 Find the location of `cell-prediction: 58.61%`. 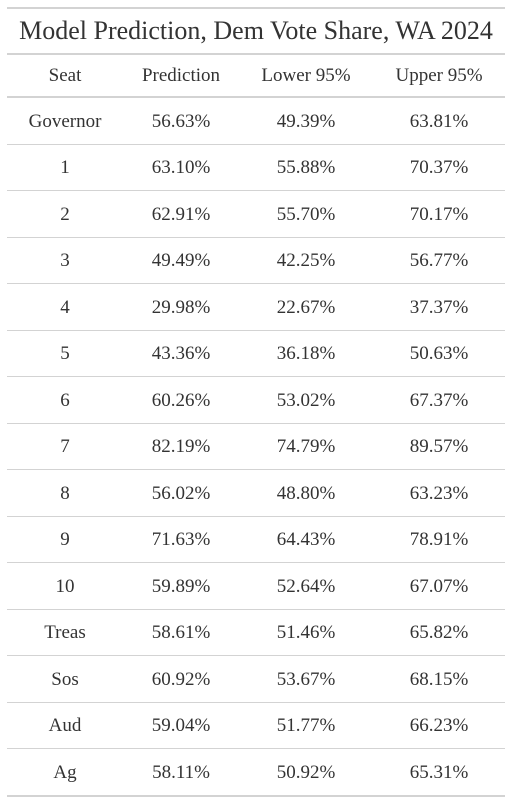

cell-prediction: 58.61% is located at coordinates (181, 633).